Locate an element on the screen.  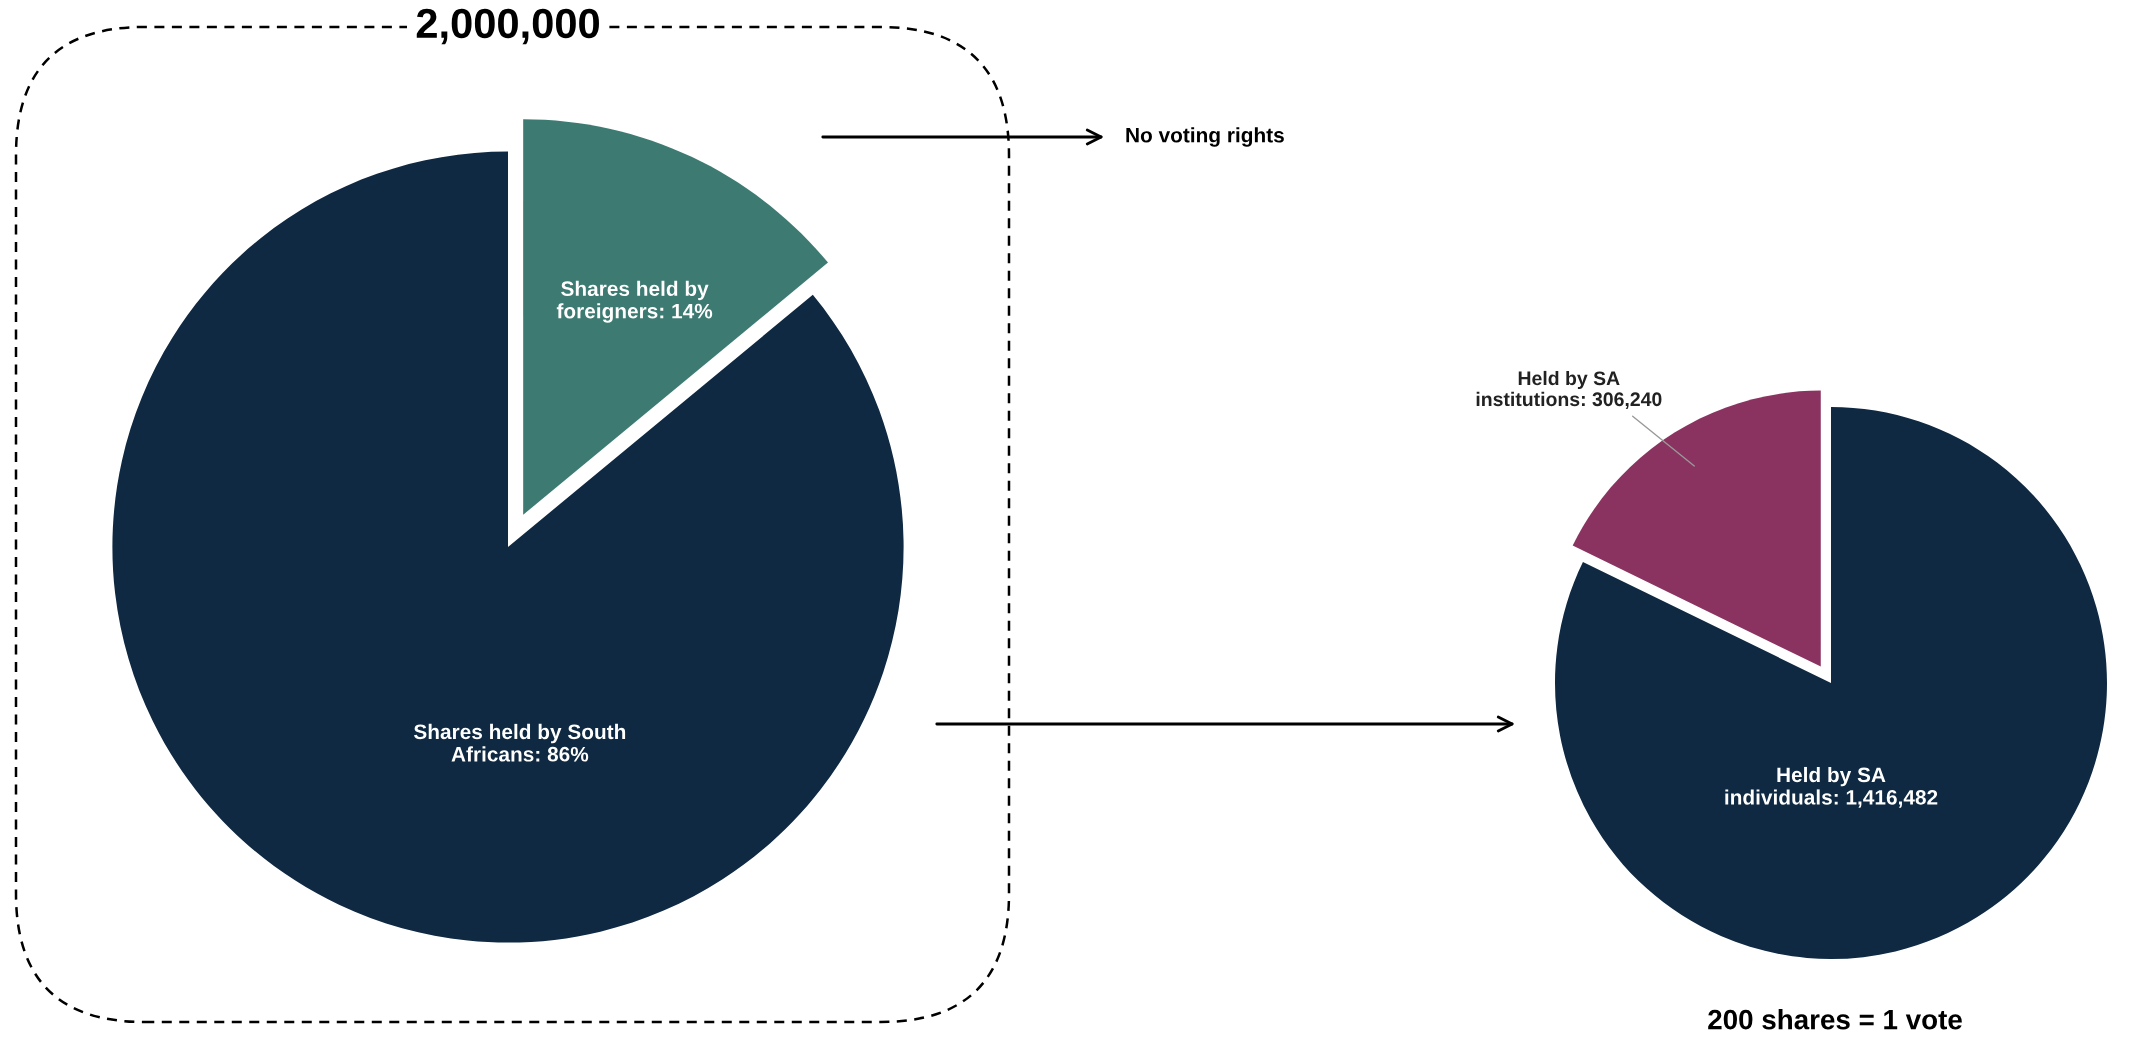
slice-label: Held by SA individuals: 1,416,482 is located at coordinates (1831, 787).